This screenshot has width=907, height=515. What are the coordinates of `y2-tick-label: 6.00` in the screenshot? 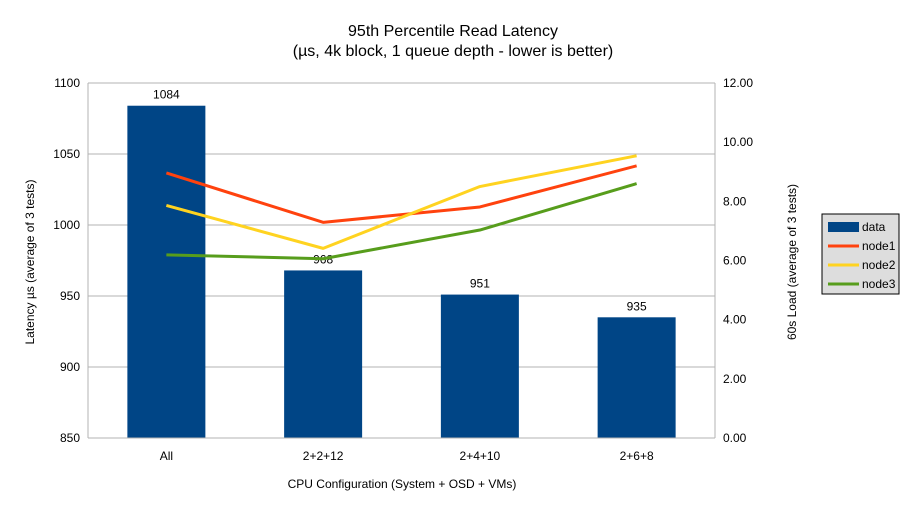 It's located at (735, 261).